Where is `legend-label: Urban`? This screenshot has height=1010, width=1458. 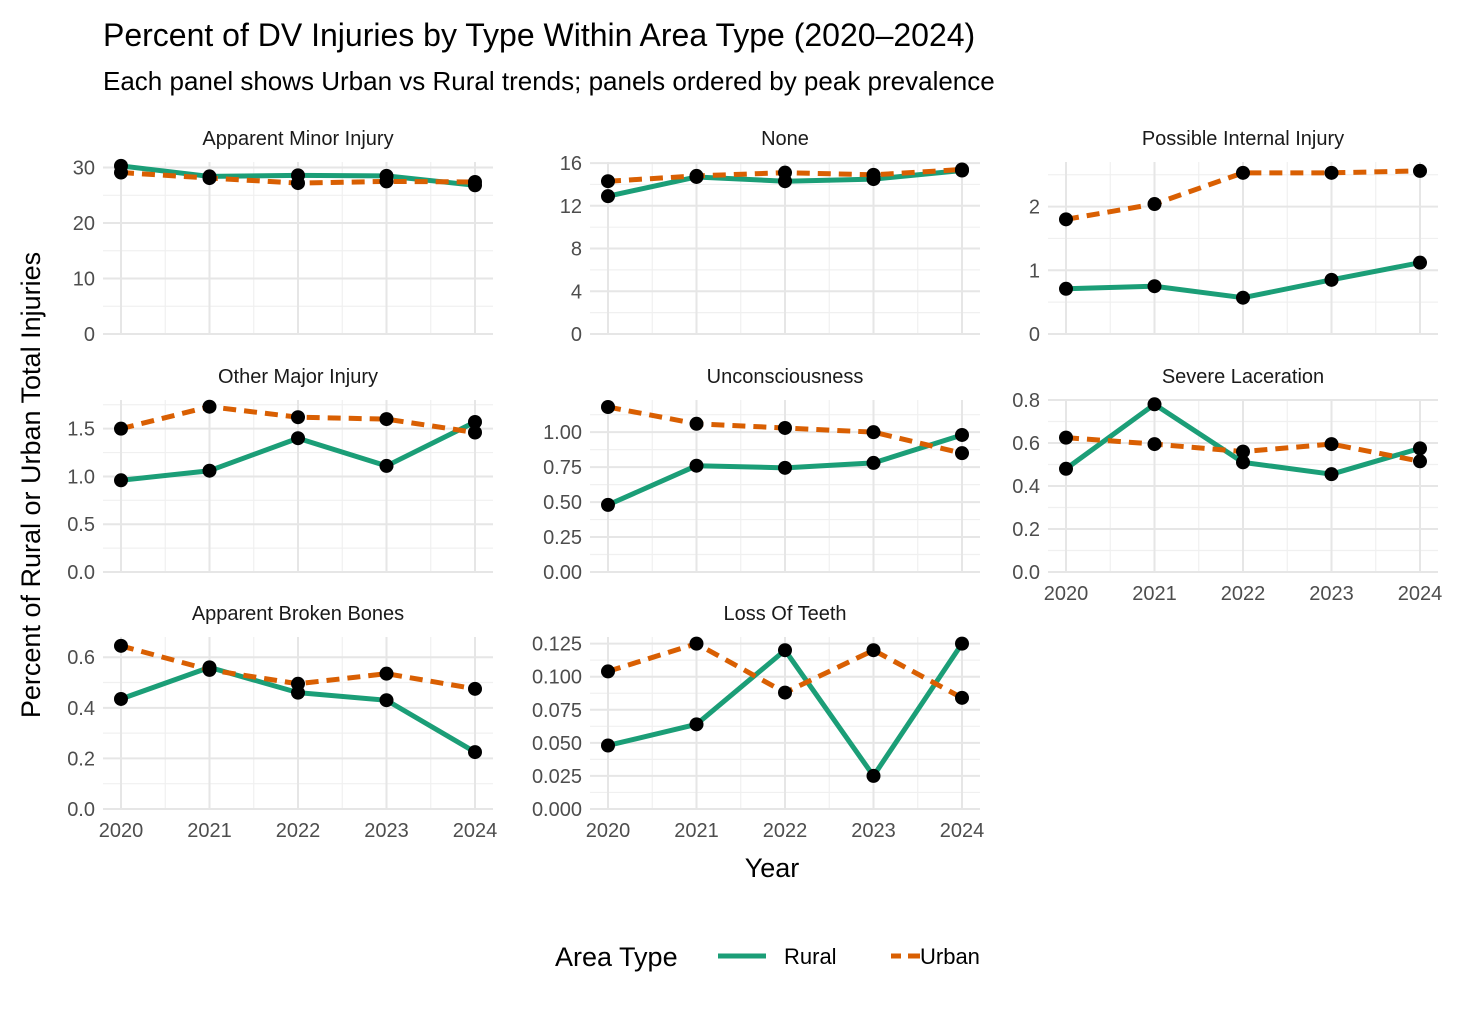
legend-label: Urban is located at coordinates (950, 956).